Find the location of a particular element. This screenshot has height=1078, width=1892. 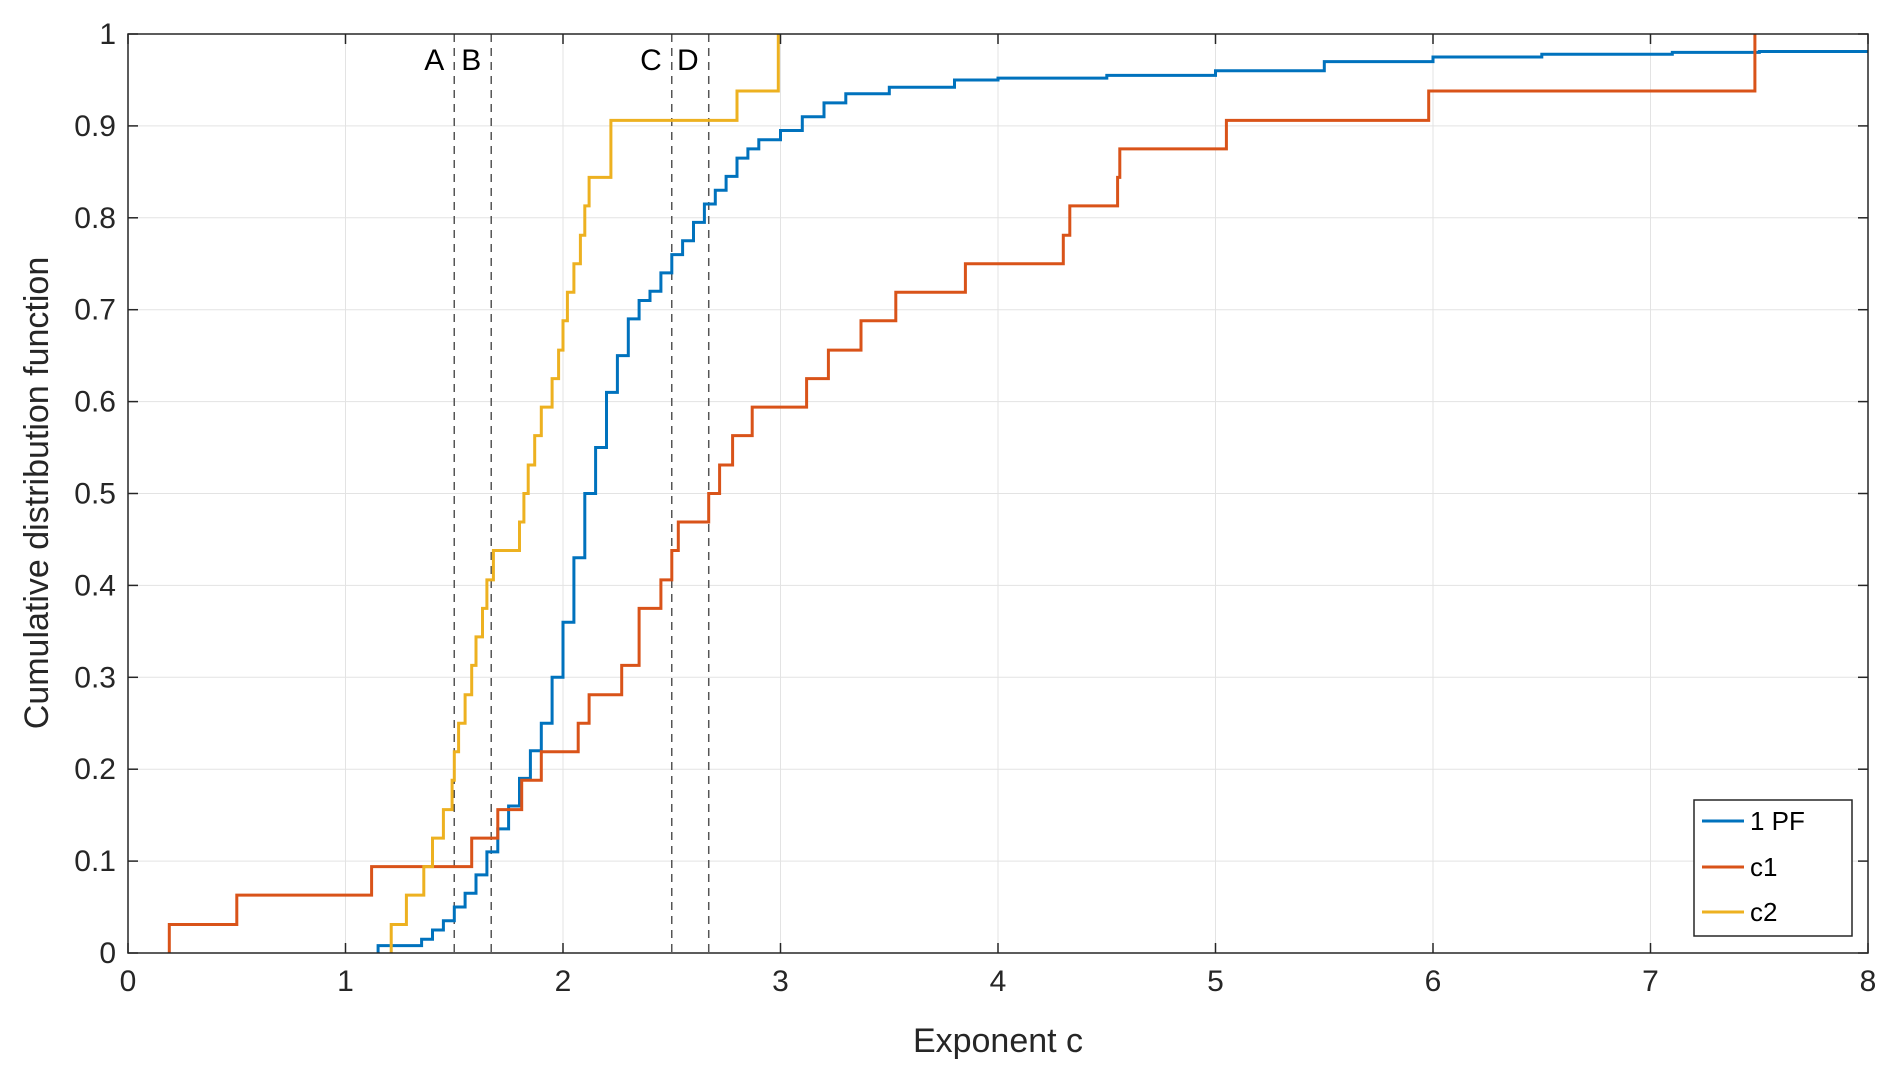

y-tick-label: 0.6 is located at coordinates (95, 402).